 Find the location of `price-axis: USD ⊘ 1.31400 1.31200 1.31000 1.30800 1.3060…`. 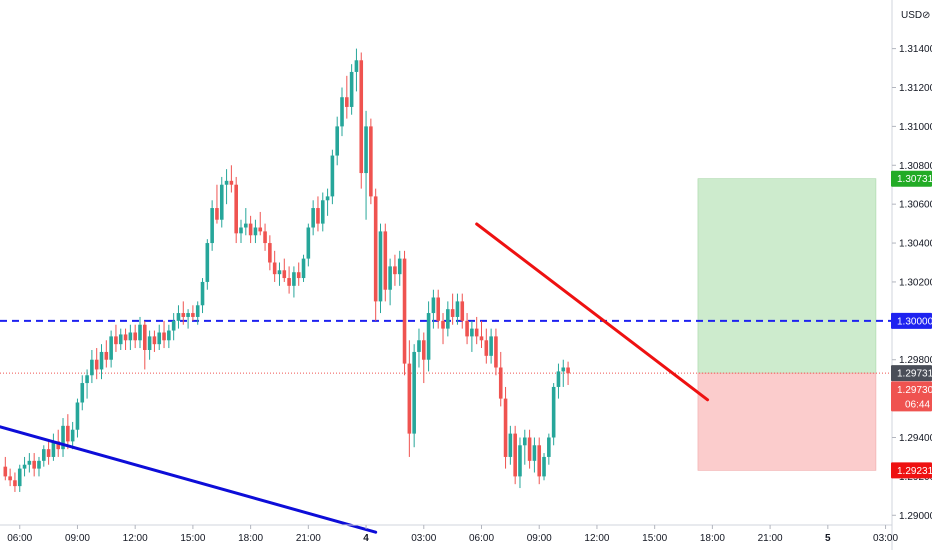

price-axis: USD ⊘ 1.31400 1.31200 1.31000 1.30800 1.3060… is located at coordinates (911, 275).